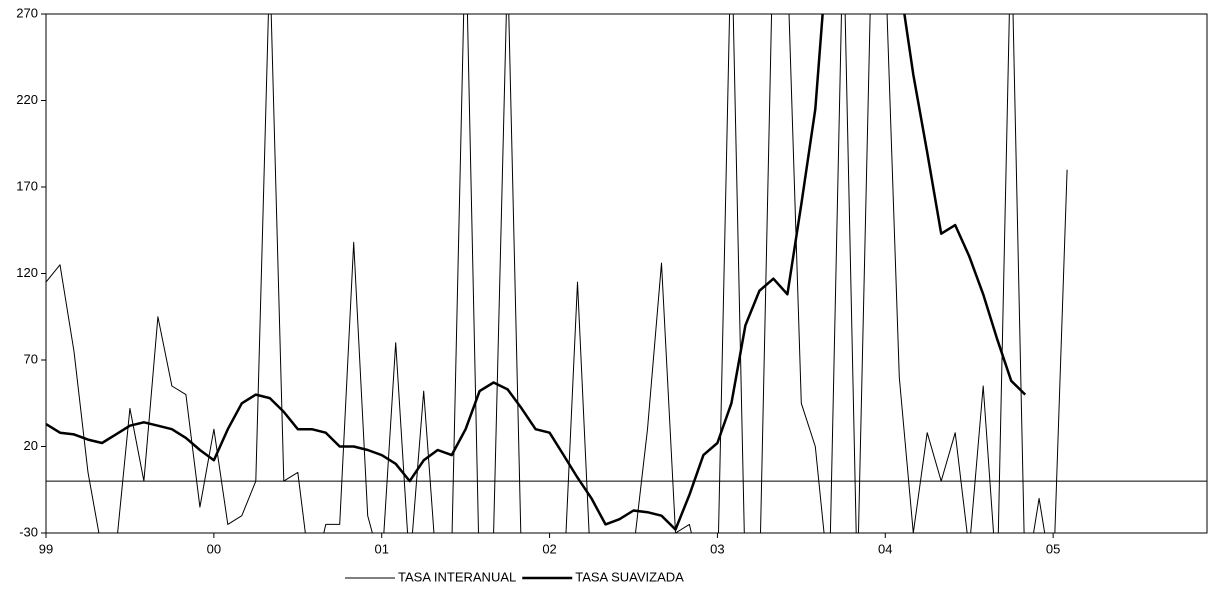 The width and height of the screenshot is (1210, 593). What do you see at coordinates (629, 576) in the screenshot?
I see `legend-label: TASA SUAVIZADA` at bounding box center [629, 576].